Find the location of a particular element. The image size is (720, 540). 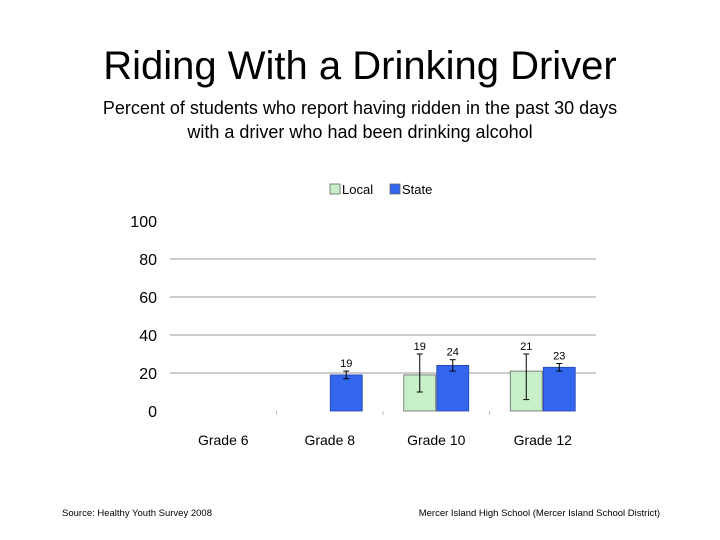

legend-swatch-state is located at coordinates (395, 189).